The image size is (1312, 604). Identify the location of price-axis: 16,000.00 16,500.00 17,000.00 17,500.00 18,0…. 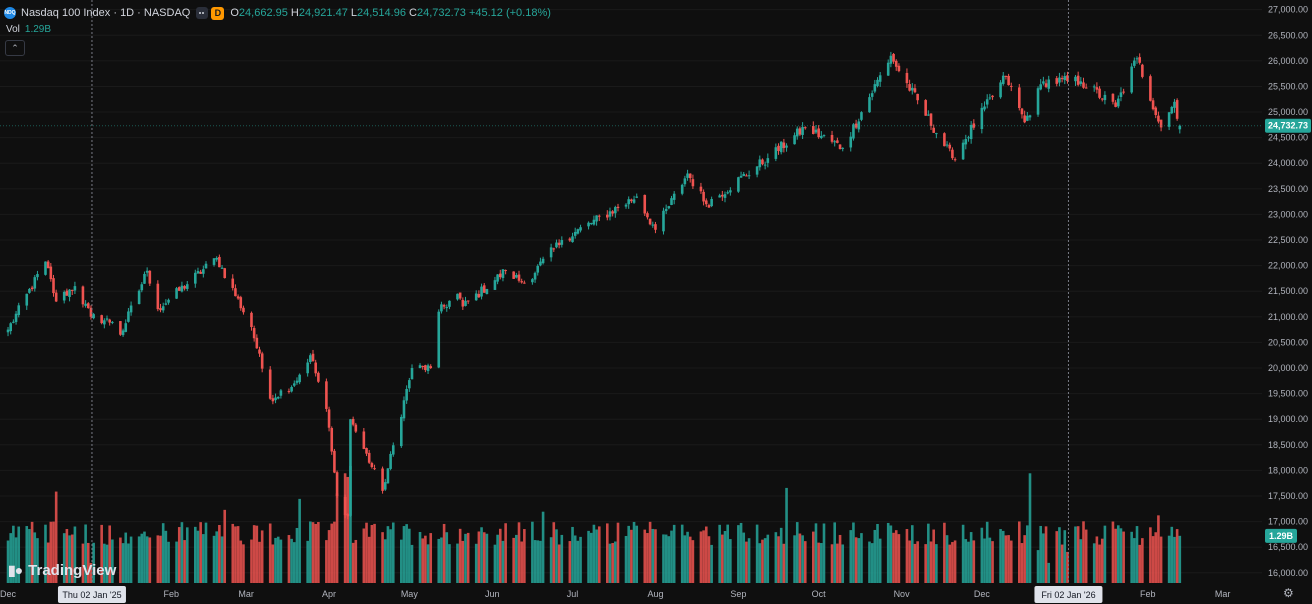
(1288, 291).